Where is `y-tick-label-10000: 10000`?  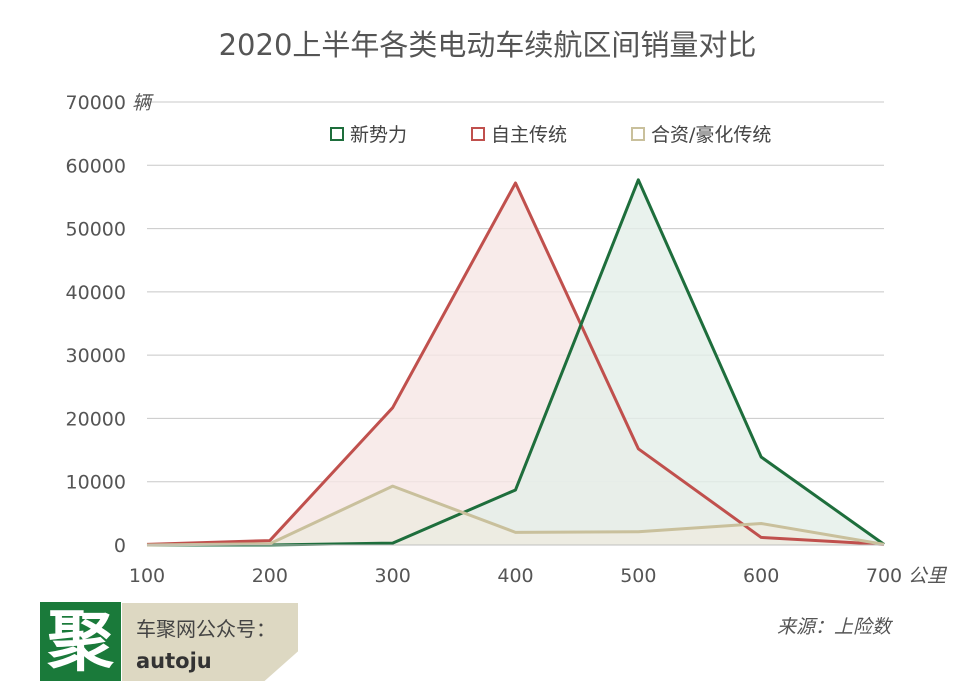
y-tick-label-10000: 10000 is located at coordinates (96, 483).